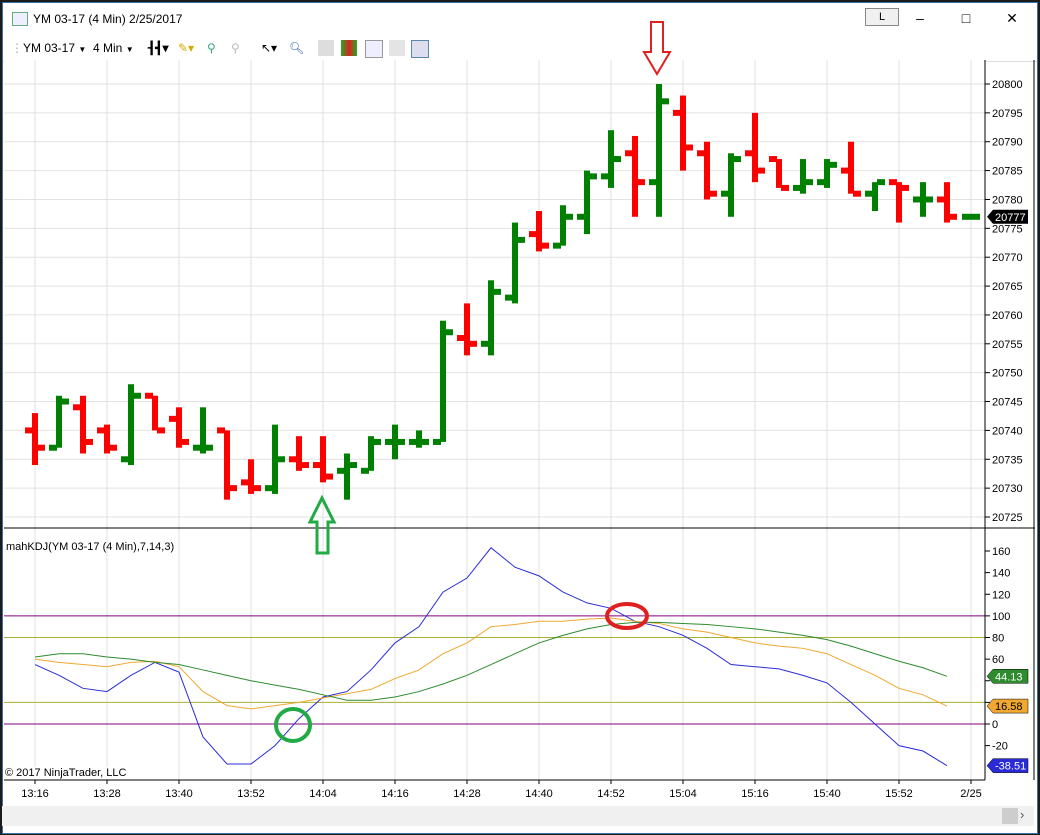 This screenshot has height=835, width=1040. I want to click on pointer-icon: ↖▾, so click(269, 48).